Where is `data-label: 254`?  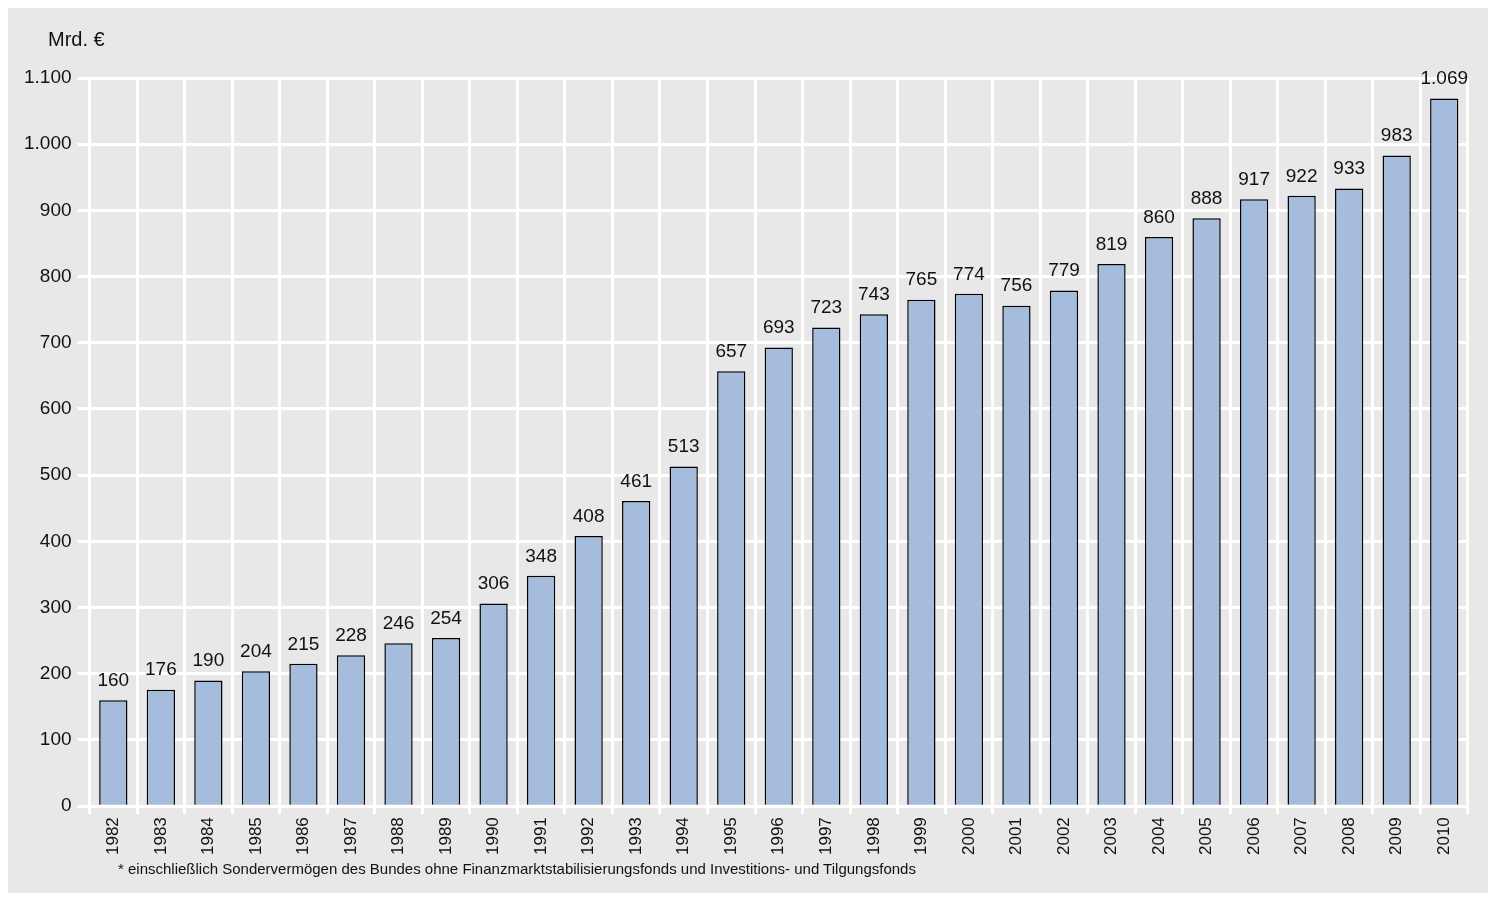 data-label: 254 is located at coordinates (446, 617).